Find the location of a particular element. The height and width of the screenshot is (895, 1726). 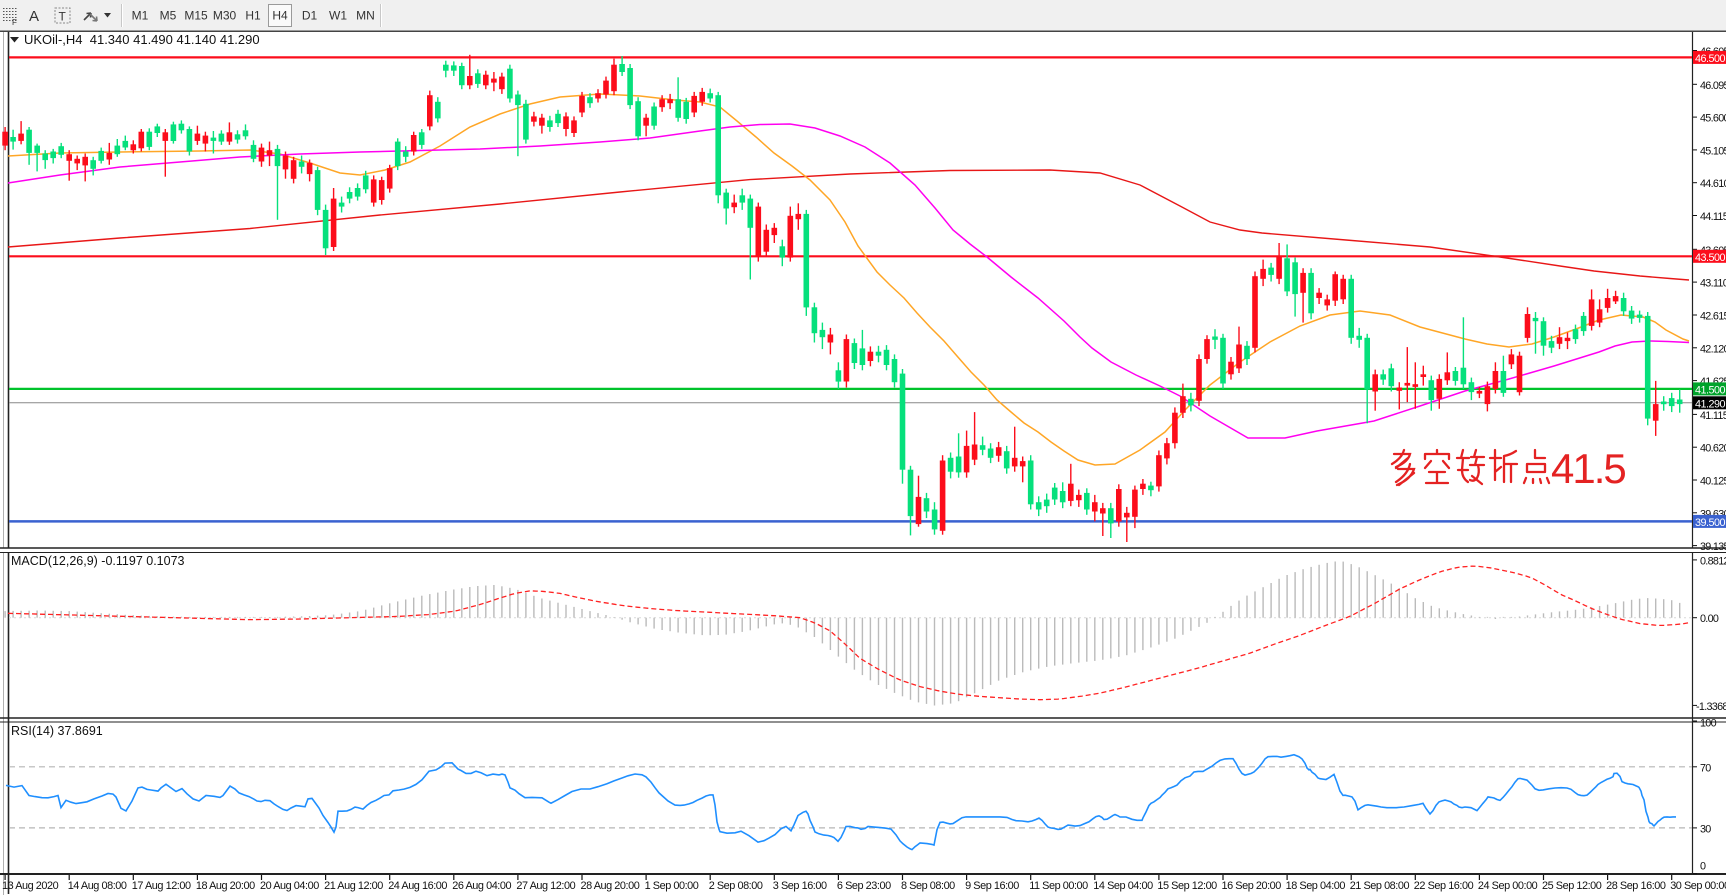

svg-text: RSI(14) 37.8691 is located at coordinates (57, 731).